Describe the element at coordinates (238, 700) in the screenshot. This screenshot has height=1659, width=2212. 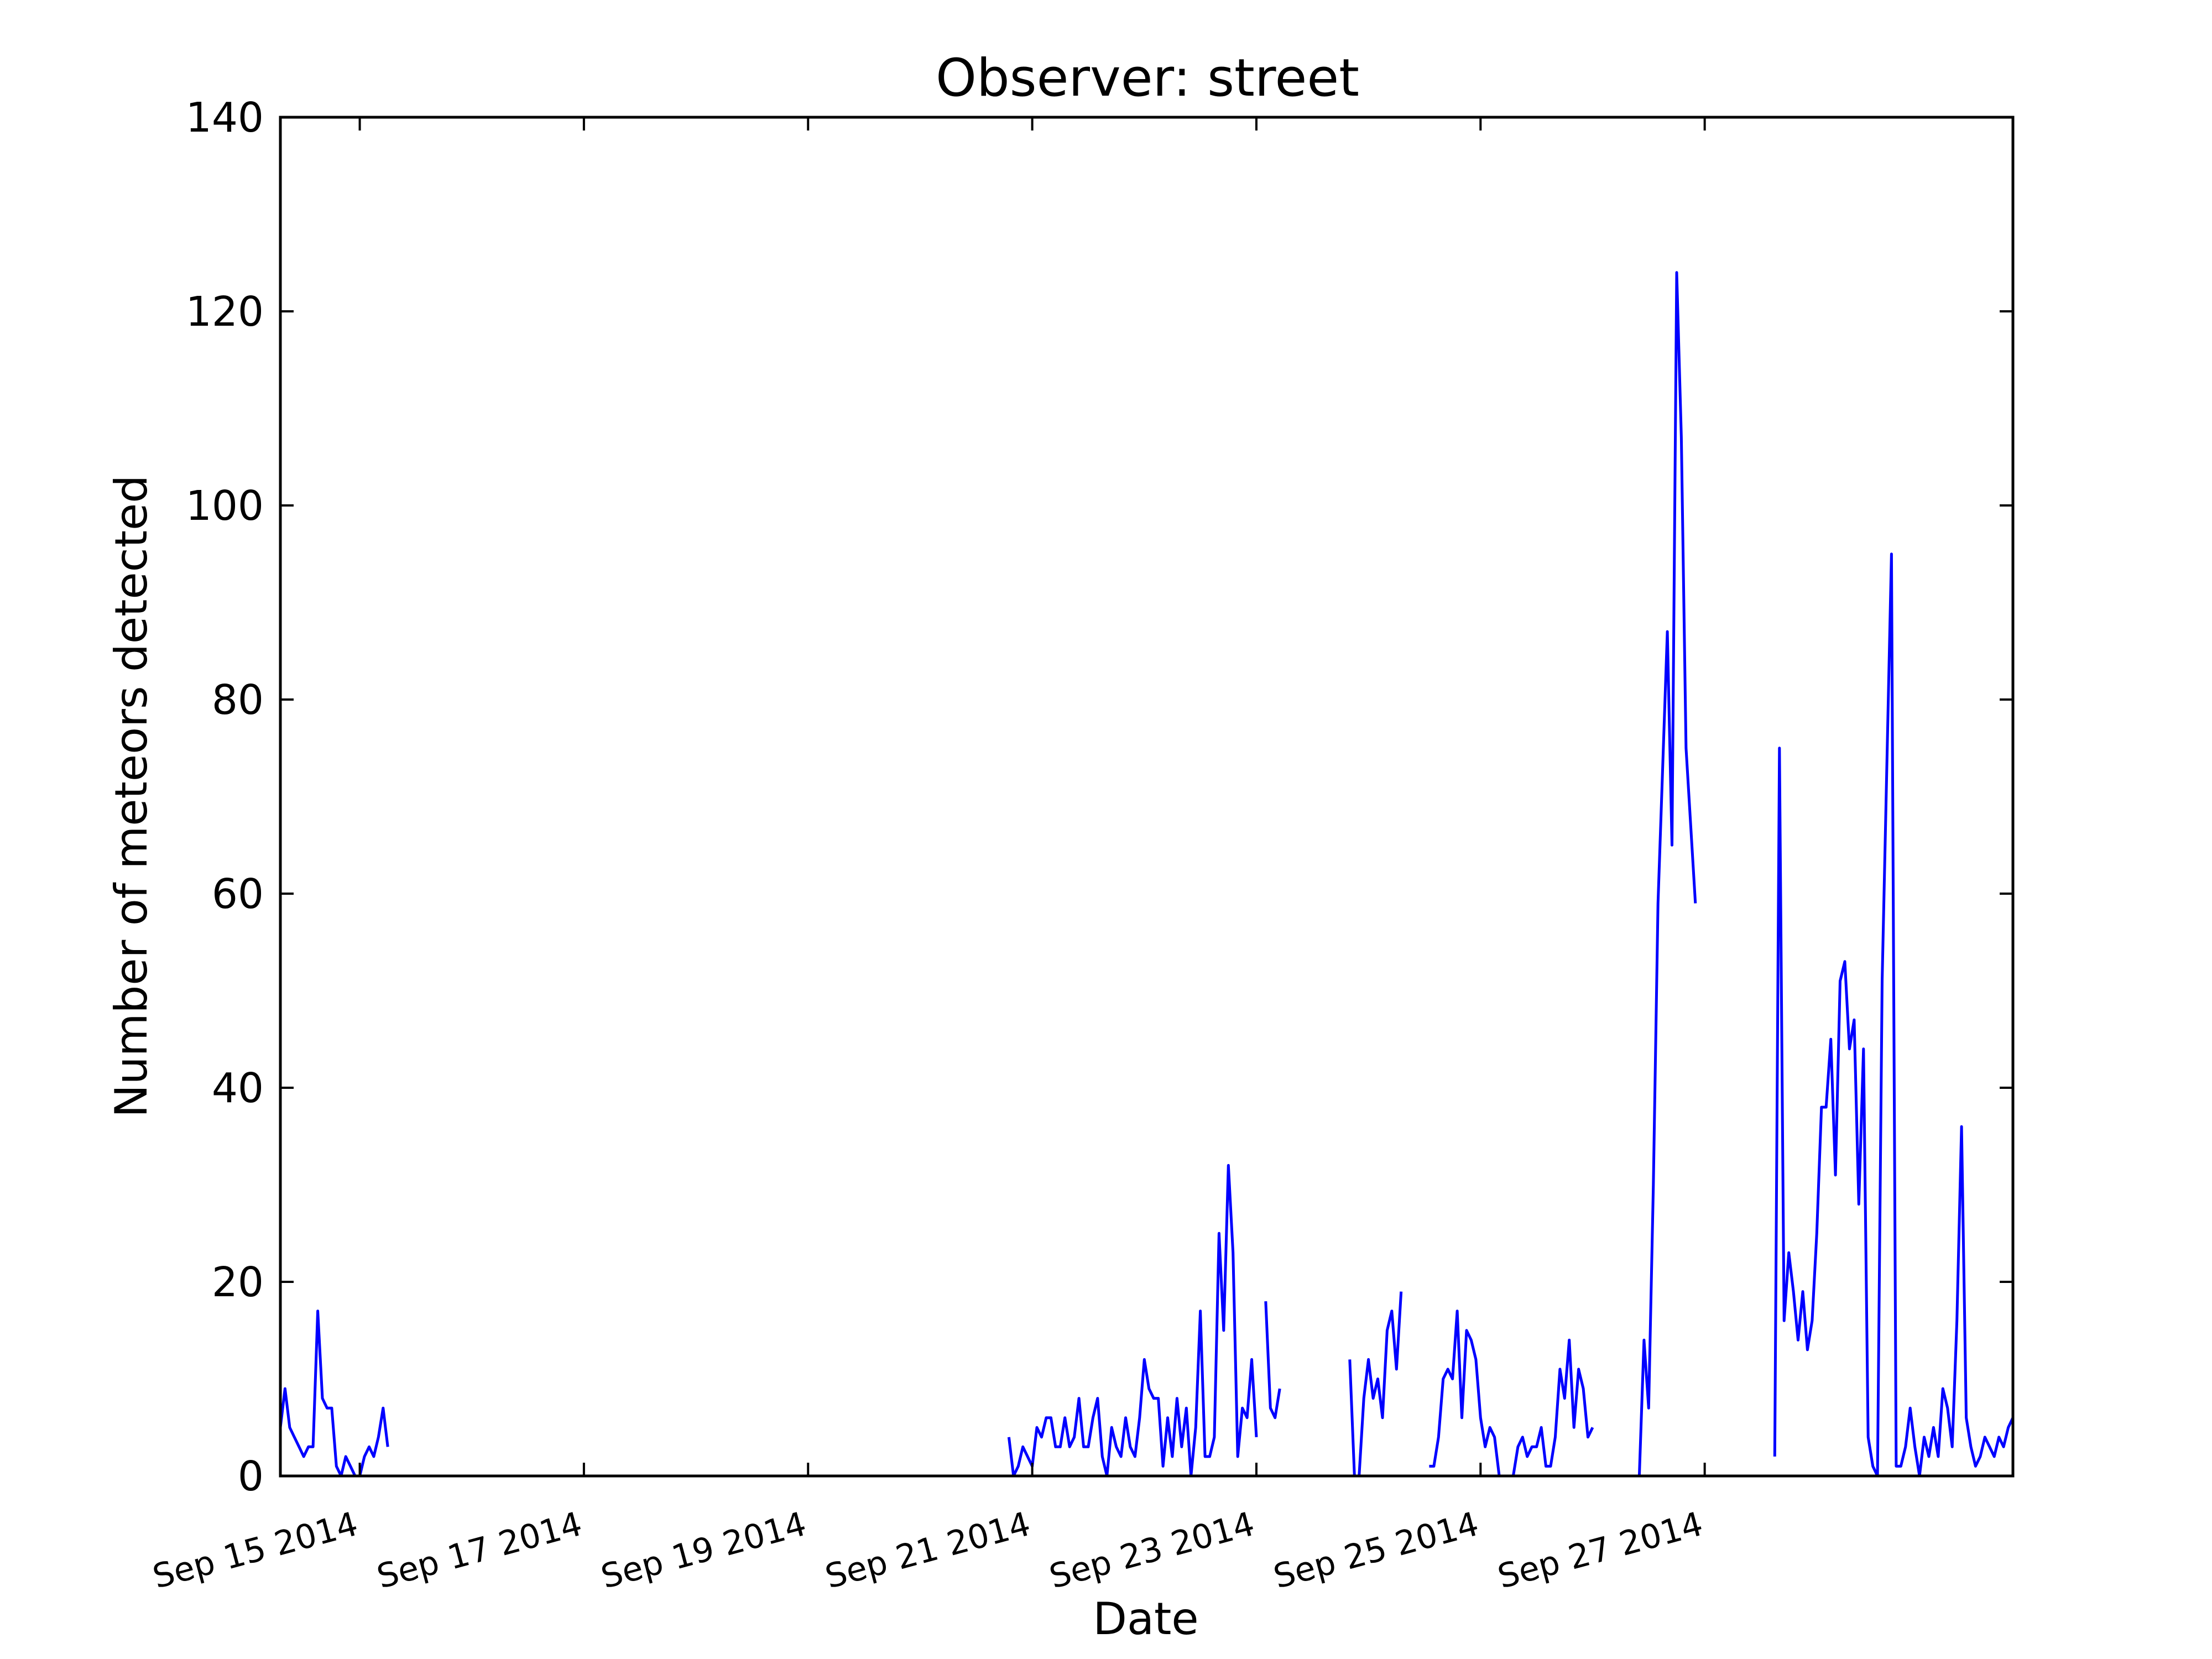
I see `y-tick-label: 80` at that location.